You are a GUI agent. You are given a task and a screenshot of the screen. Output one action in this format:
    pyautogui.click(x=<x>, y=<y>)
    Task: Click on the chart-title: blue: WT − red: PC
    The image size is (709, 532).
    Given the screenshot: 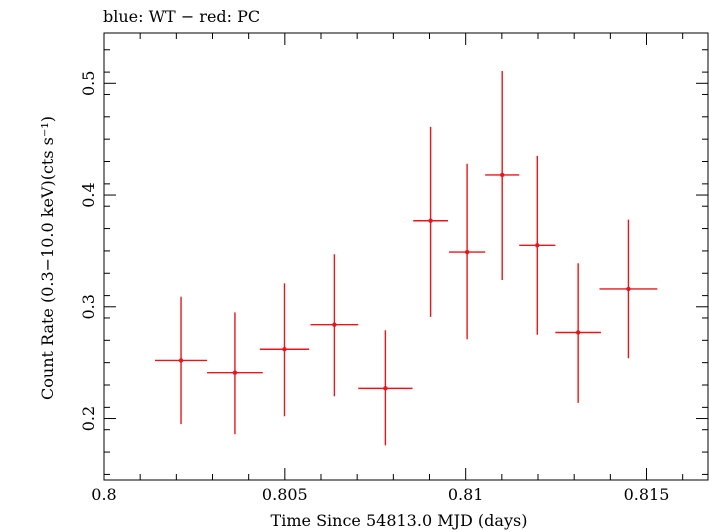 What is the action you would take?
    pyautogui.click(x=181, y=16)
    